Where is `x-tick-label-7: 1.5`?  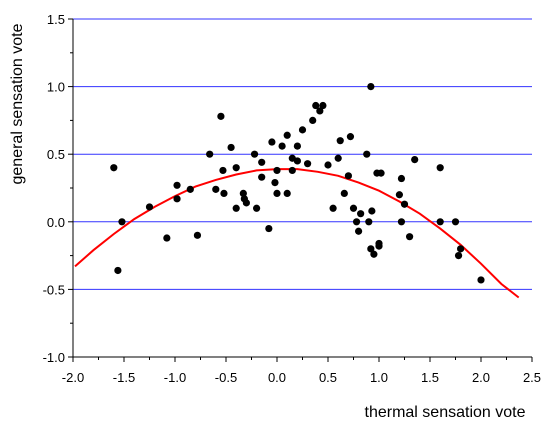 x-tick-label-7: 1.5 is located at coordinates (430, 377).